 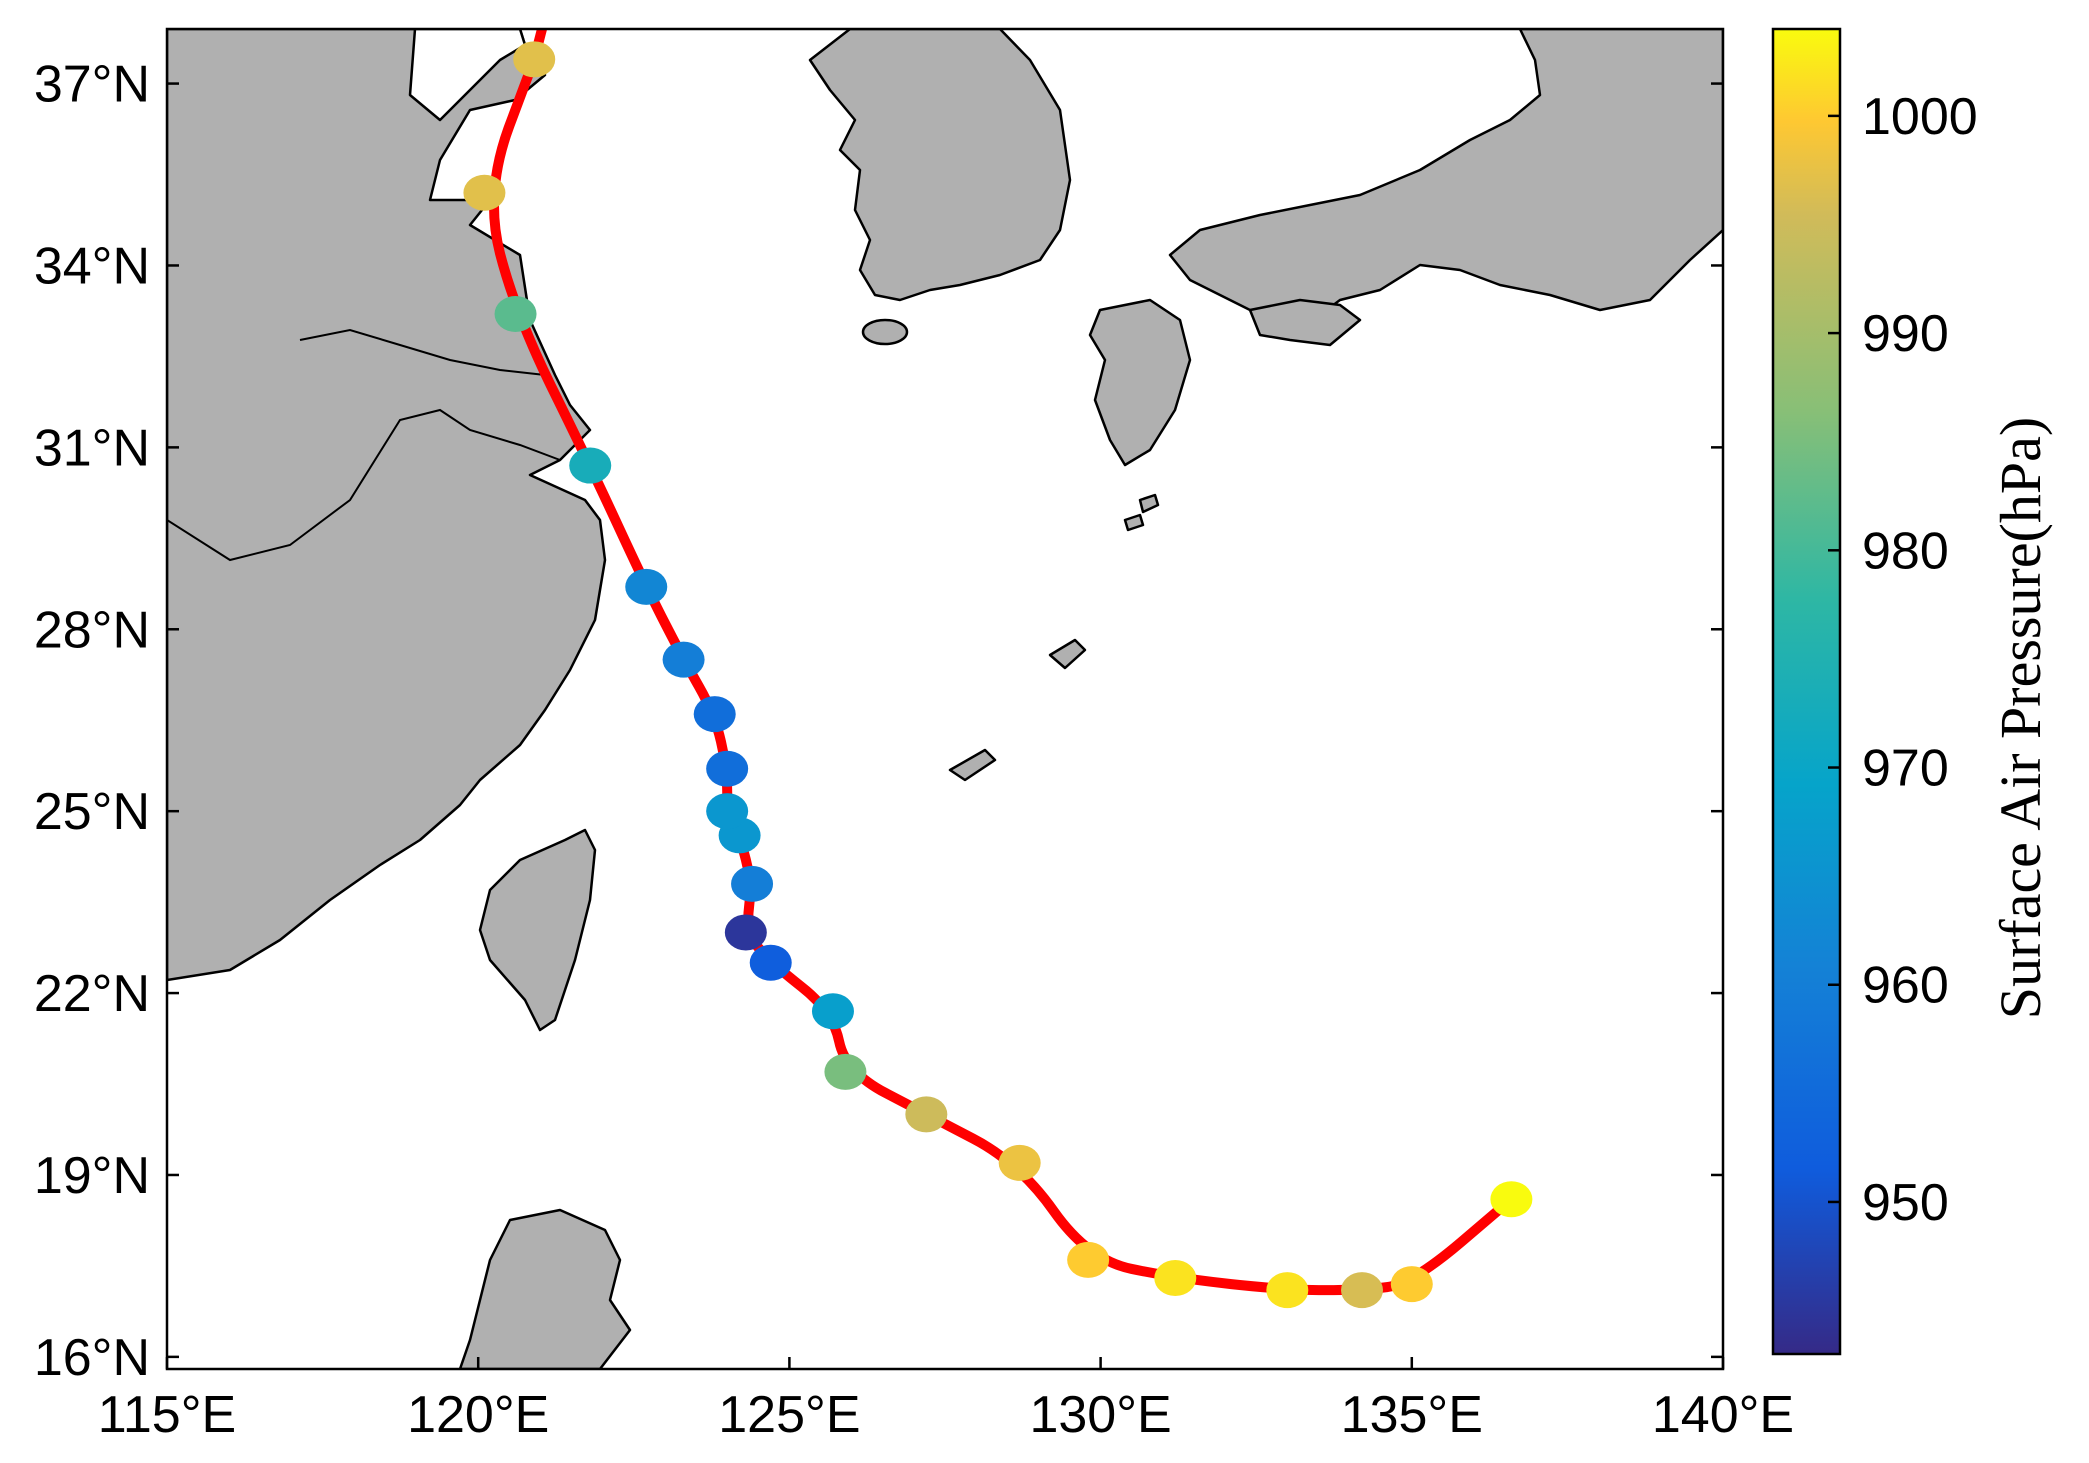 I want to click on jeju-island, so click(x=885, y=332).